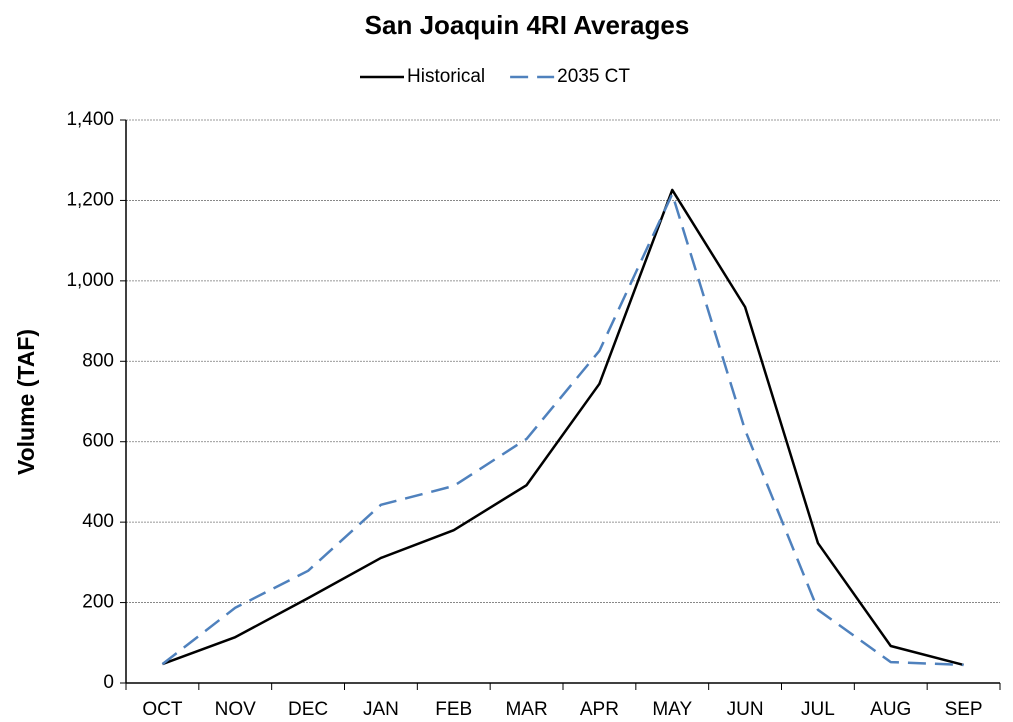  What do you see at coordinates (818, 709) in the screenshot?
I see `x-tick-label: JUL` at bounding box center [818, 709].